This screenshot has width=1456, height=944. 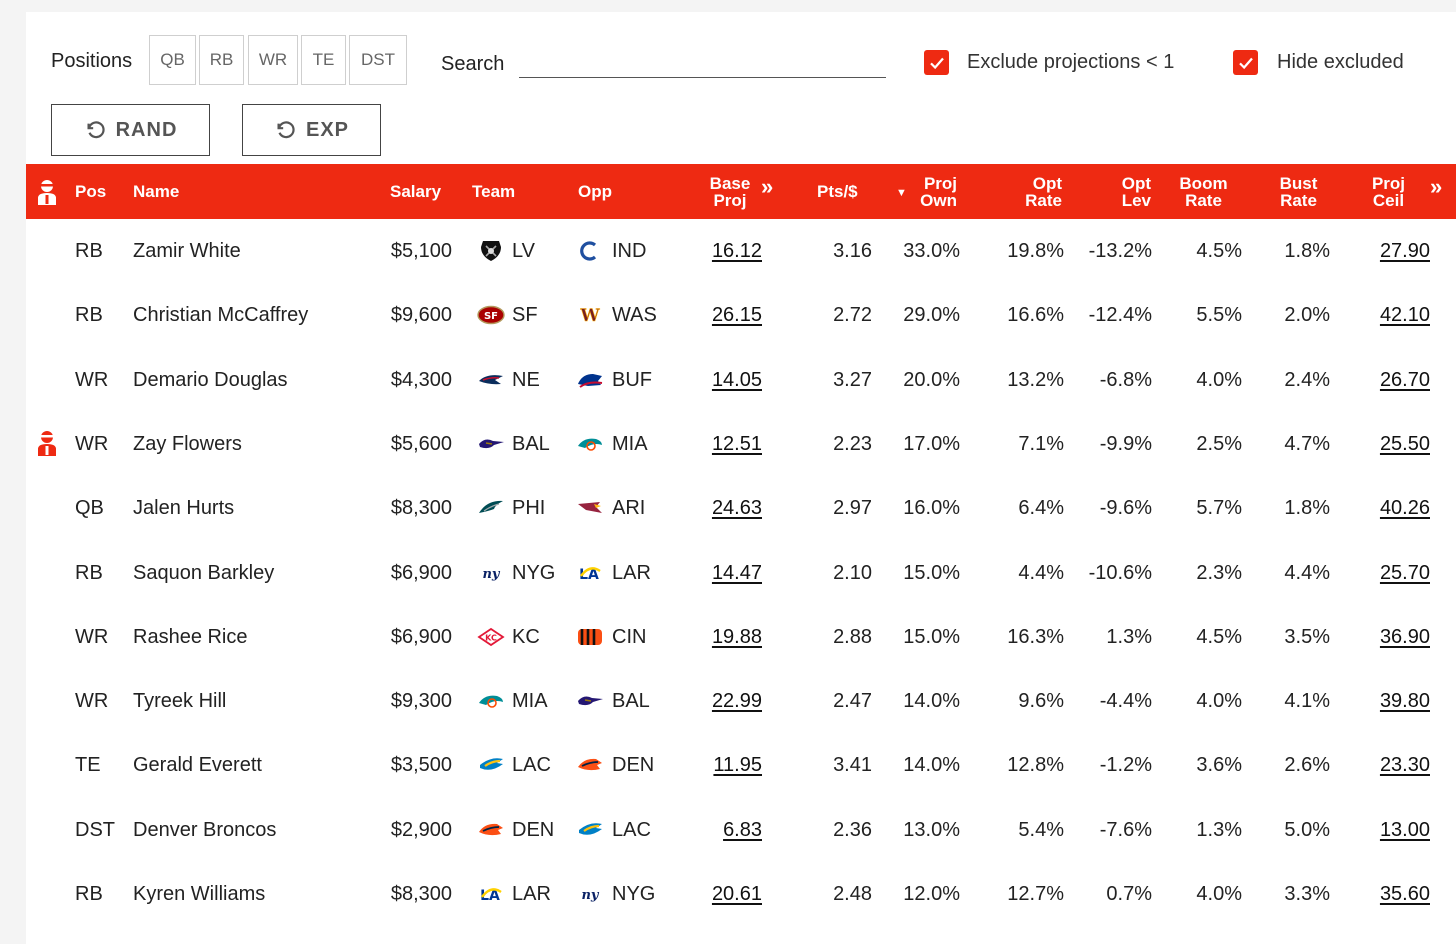 What do you see at coordinates (931, 829) in the screenshot?
I see `proj-own-cell: 13.0%` at bounding box center [931, 829].